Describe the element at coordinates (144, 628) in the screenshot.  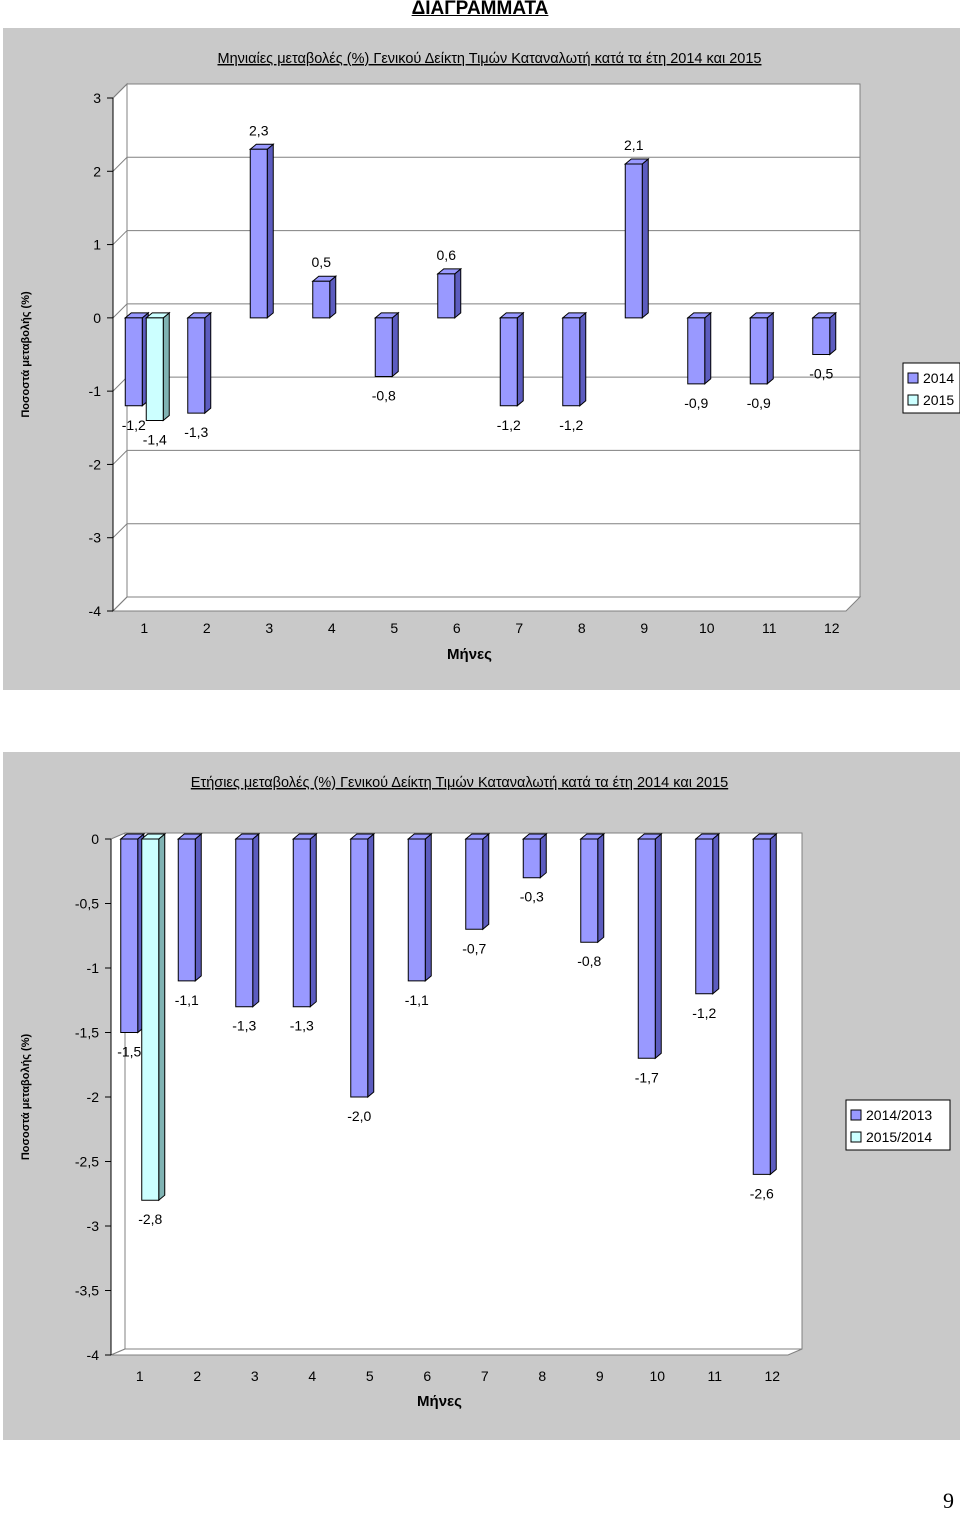
I see `x-tick-label: 1` at that location.